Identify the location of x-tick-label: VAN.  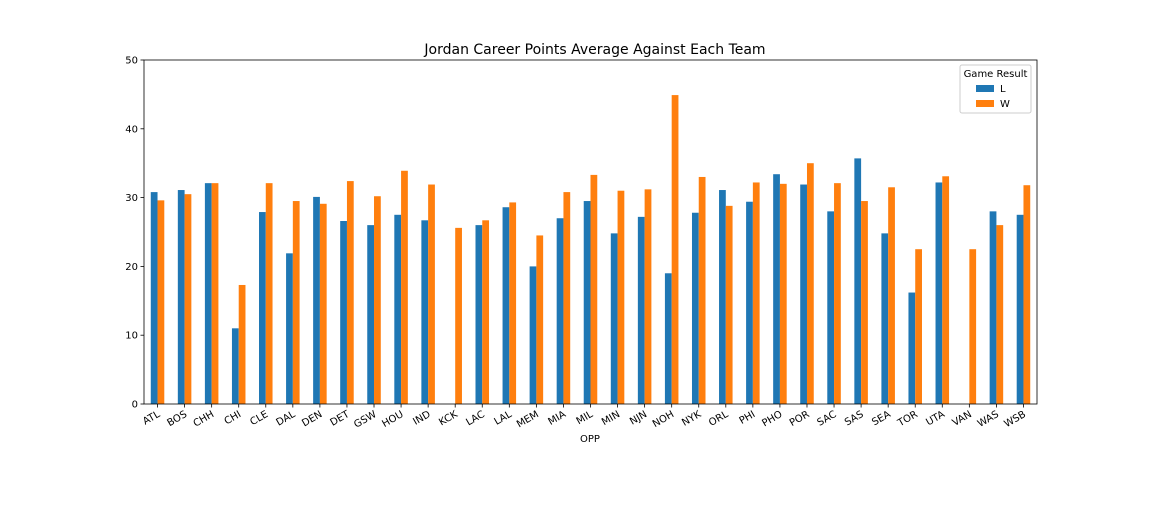
(962, 419).